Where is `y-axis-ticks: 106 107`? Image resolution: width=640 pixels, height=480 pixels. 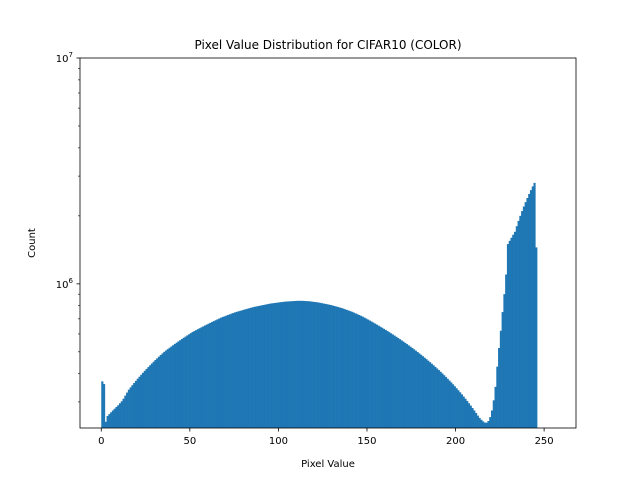
y-axis-ticks: 106 107 is located at coordinates (68, 227).